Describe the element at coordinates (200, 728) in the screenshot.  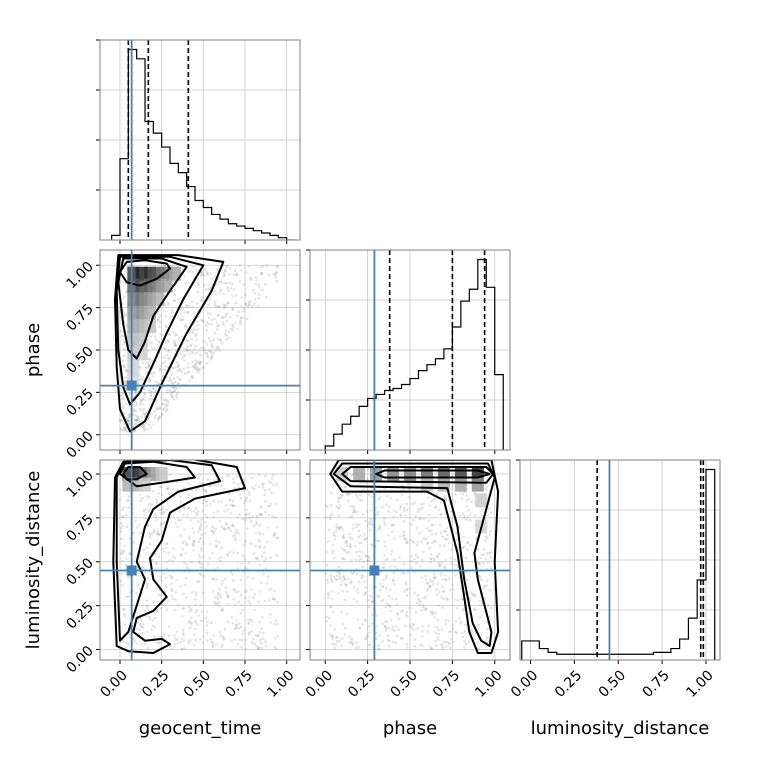
I see `x-axis-label-geocent-time: geocent_time` at that location.